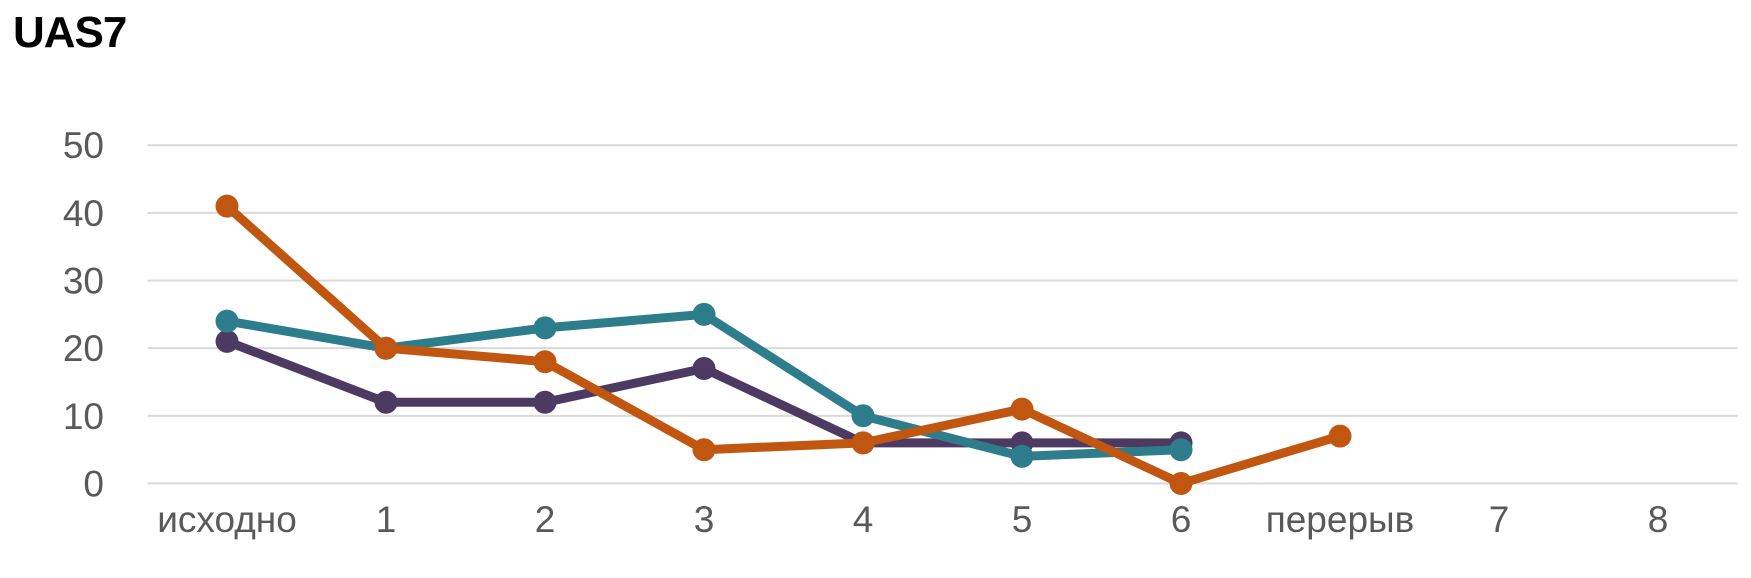 The width and height of the screenshot is (1751, 578). Describe the element at coordinates (386, 519) in the screenshot. I see `x-axis-category-label: 1` at that location.